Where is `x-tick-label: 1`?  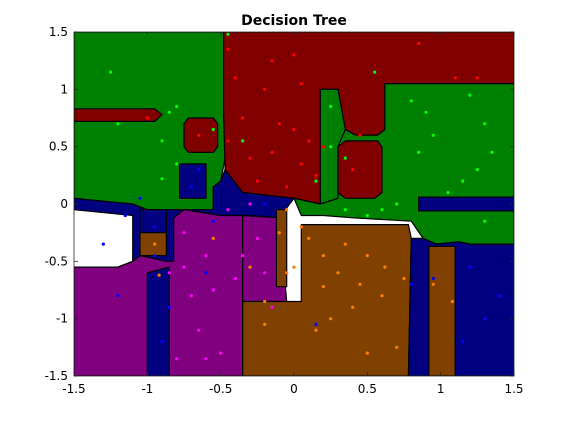 x-tick-label: 1 is located at coordinates (441, 389).